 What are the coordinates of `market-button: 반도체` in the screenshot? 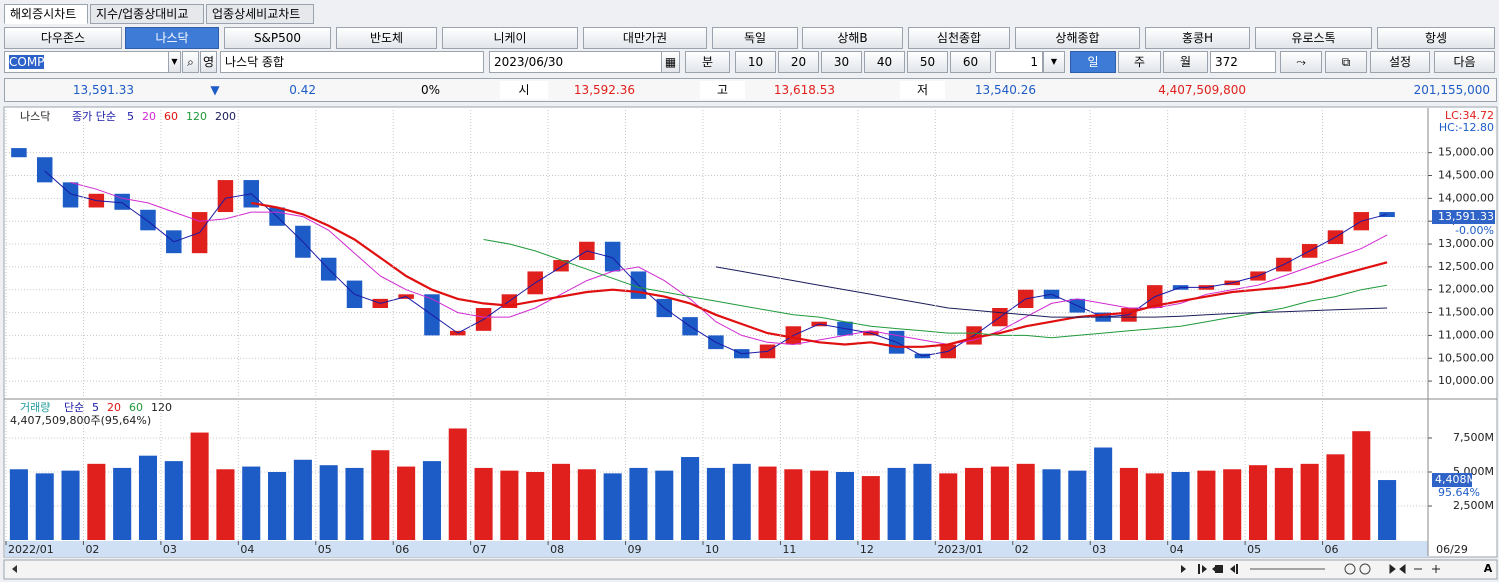 It's located at (386, 38).